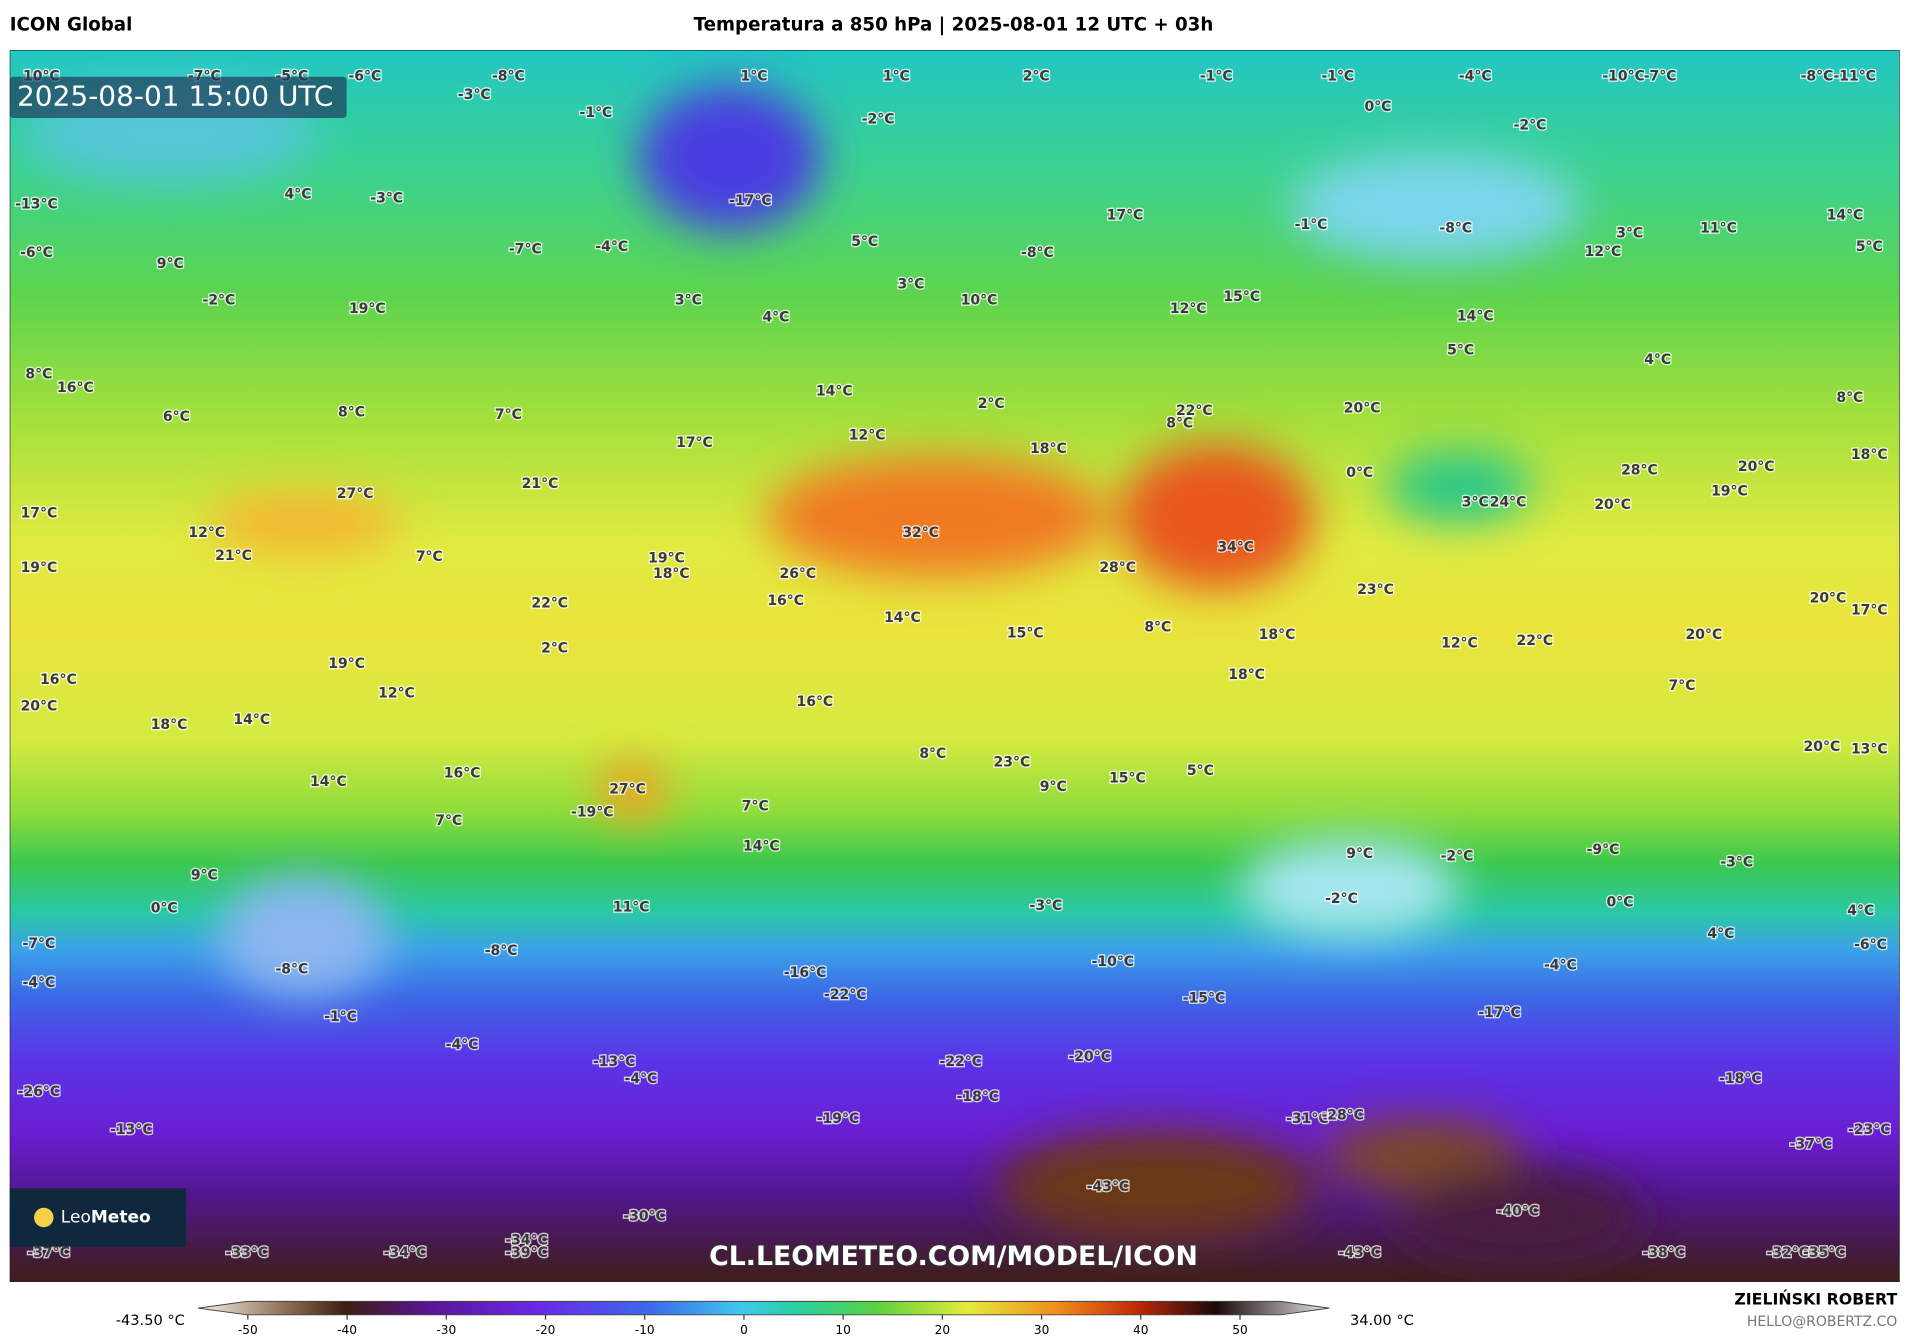 The width and height of the screenshot is (1907, 1338). What do you see at coordinates (645, 1330) in the screenshot?
I see `colorbar-tick-label: -10` at bounding box center [645, 1330].